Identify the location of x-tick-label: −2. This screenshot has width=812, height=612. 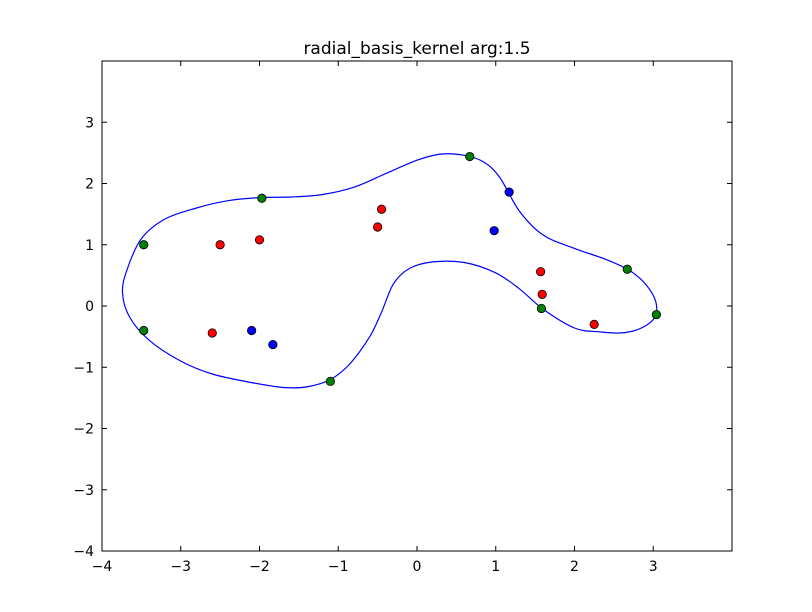
(259, 567).